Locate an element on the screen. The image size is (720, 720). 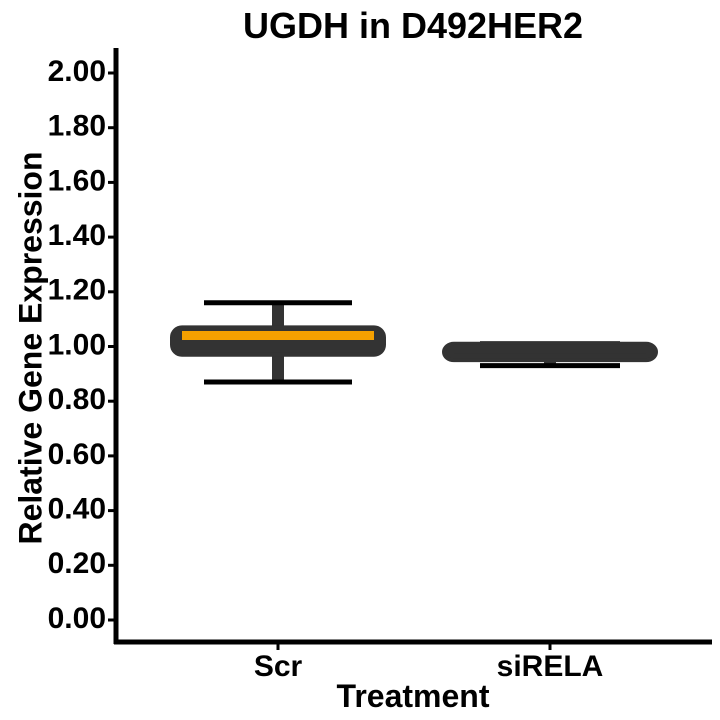
y-tick-label: 1.00 is located at coordinates (77, 344).